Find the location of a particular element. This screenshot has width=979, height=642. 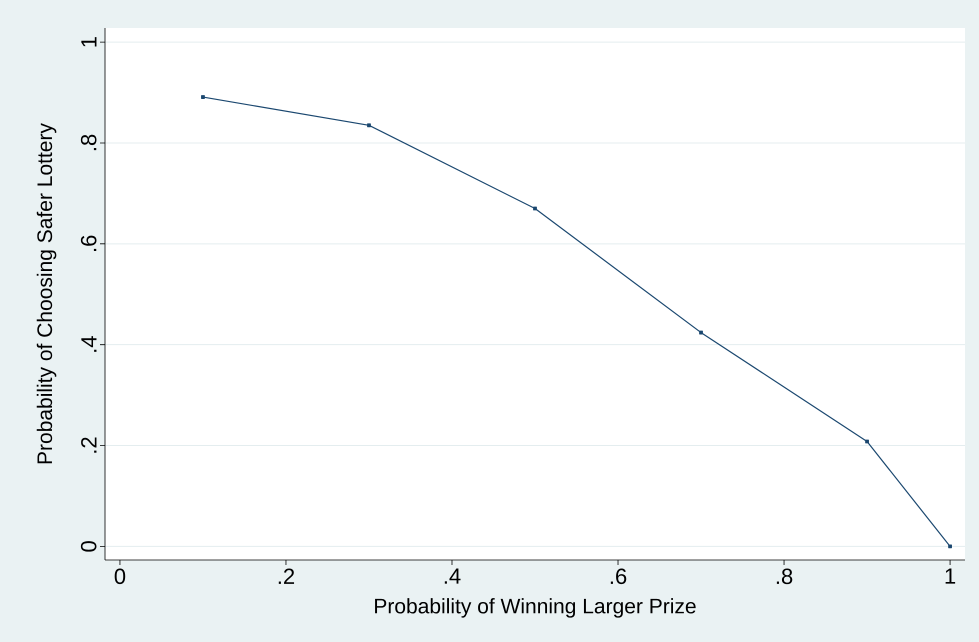

y-tick-label: .8 is located at coordinates (88, 142).